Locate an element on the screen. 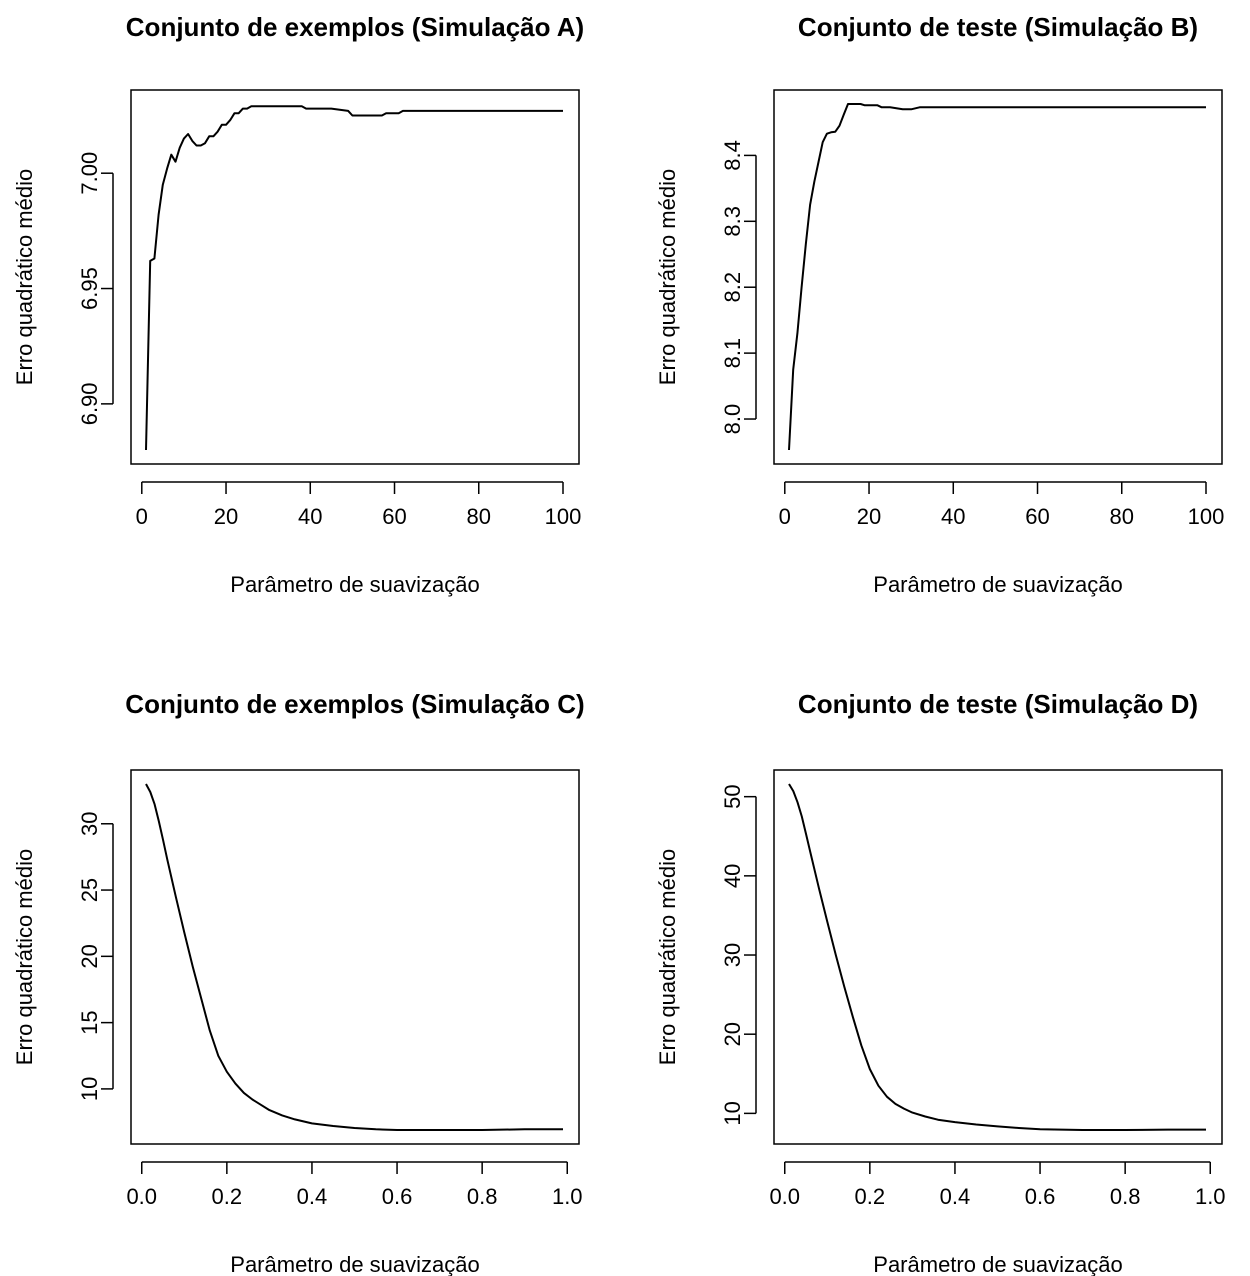 The image size is (1250, 1276). y-tick-label: 8.0 is located at coordinates (732, 419).